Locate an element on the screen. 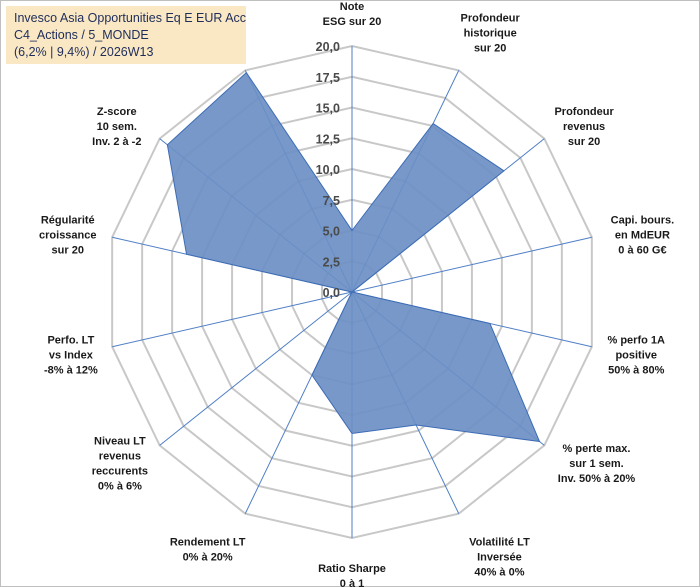 Image resolution: width=700 pixels, height=587 pixels. axis-label-5-line-1: sur 1 sem. is located at coordinates (596, 464).